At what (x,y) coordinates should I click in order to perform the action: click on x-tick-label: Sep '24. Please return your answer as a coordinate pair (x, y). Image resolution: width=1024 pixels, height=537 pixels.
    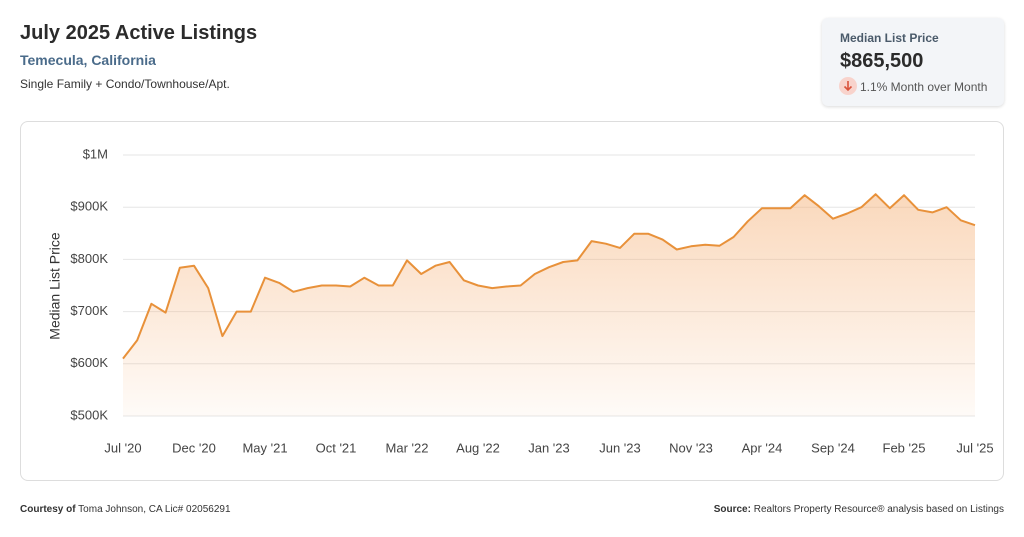
    Looking at the image, I should click on (833, 447).